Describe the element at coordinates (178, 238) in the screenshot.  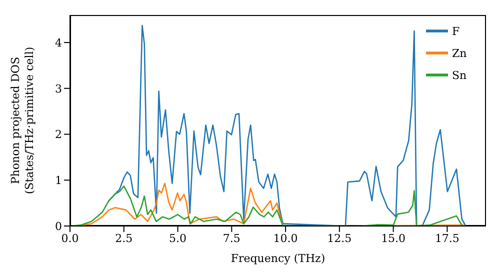
I see `x-tick-label: 5.0` at that location.